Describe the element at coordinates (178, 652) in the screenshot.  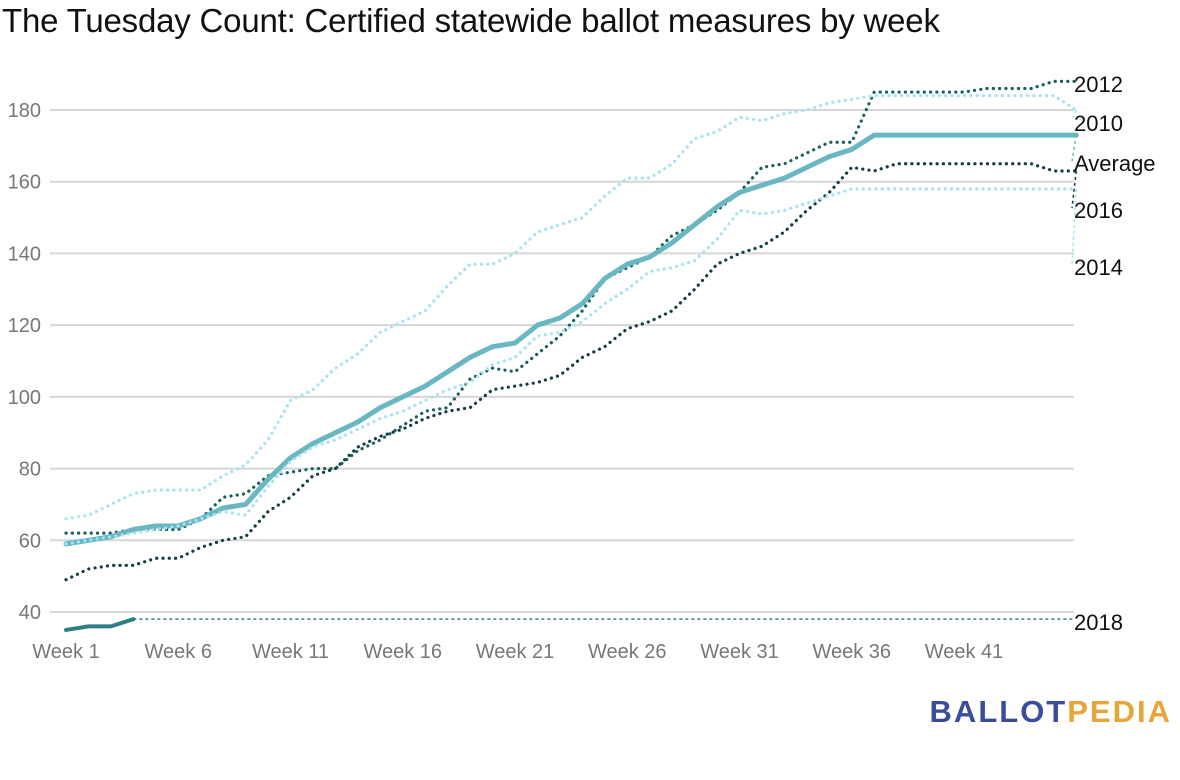
I see `x-tick-label: Week 6` at that location.